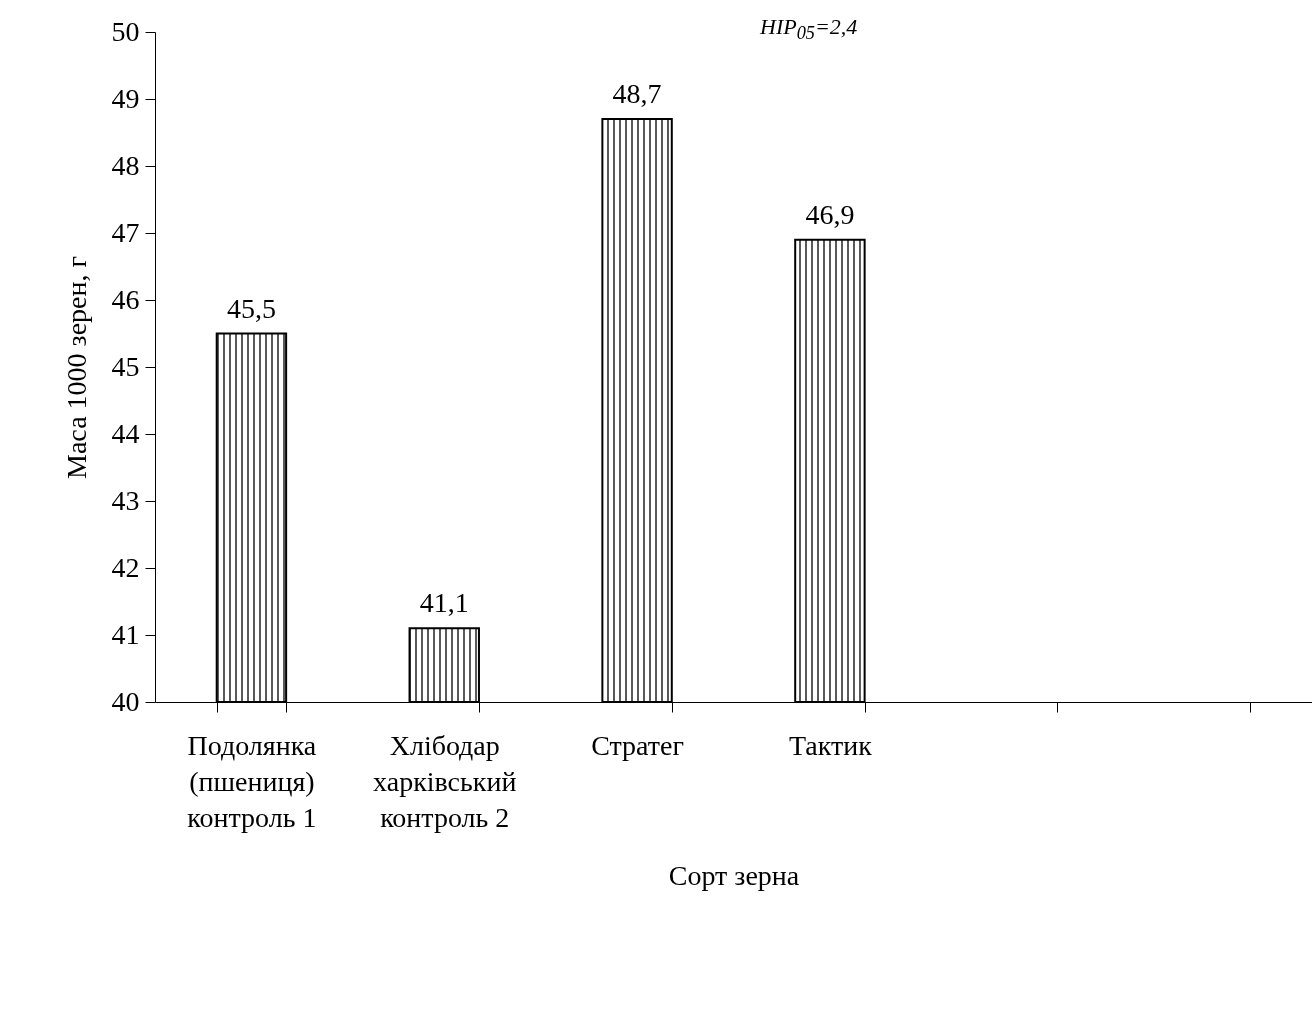 This screenshot has height=1023, width=1312. Describe the element at coordinates (125, 500) in the screenshot. I see `y-tick-label: 43` at that location.